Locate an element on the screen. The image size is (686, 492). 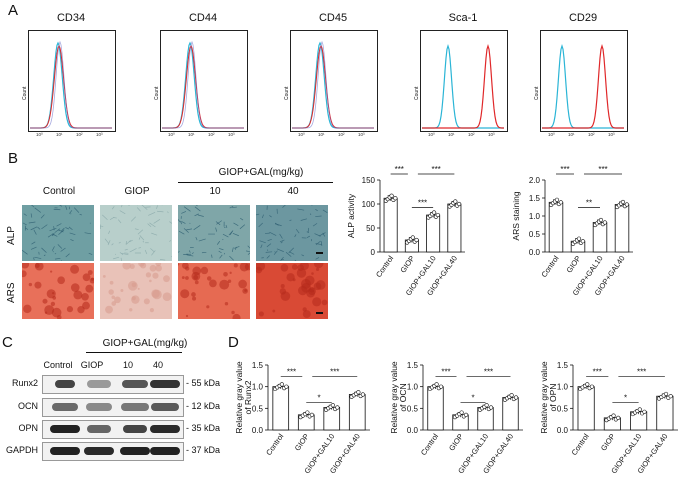
alp-stain-image is located at coordinates (136, 233).